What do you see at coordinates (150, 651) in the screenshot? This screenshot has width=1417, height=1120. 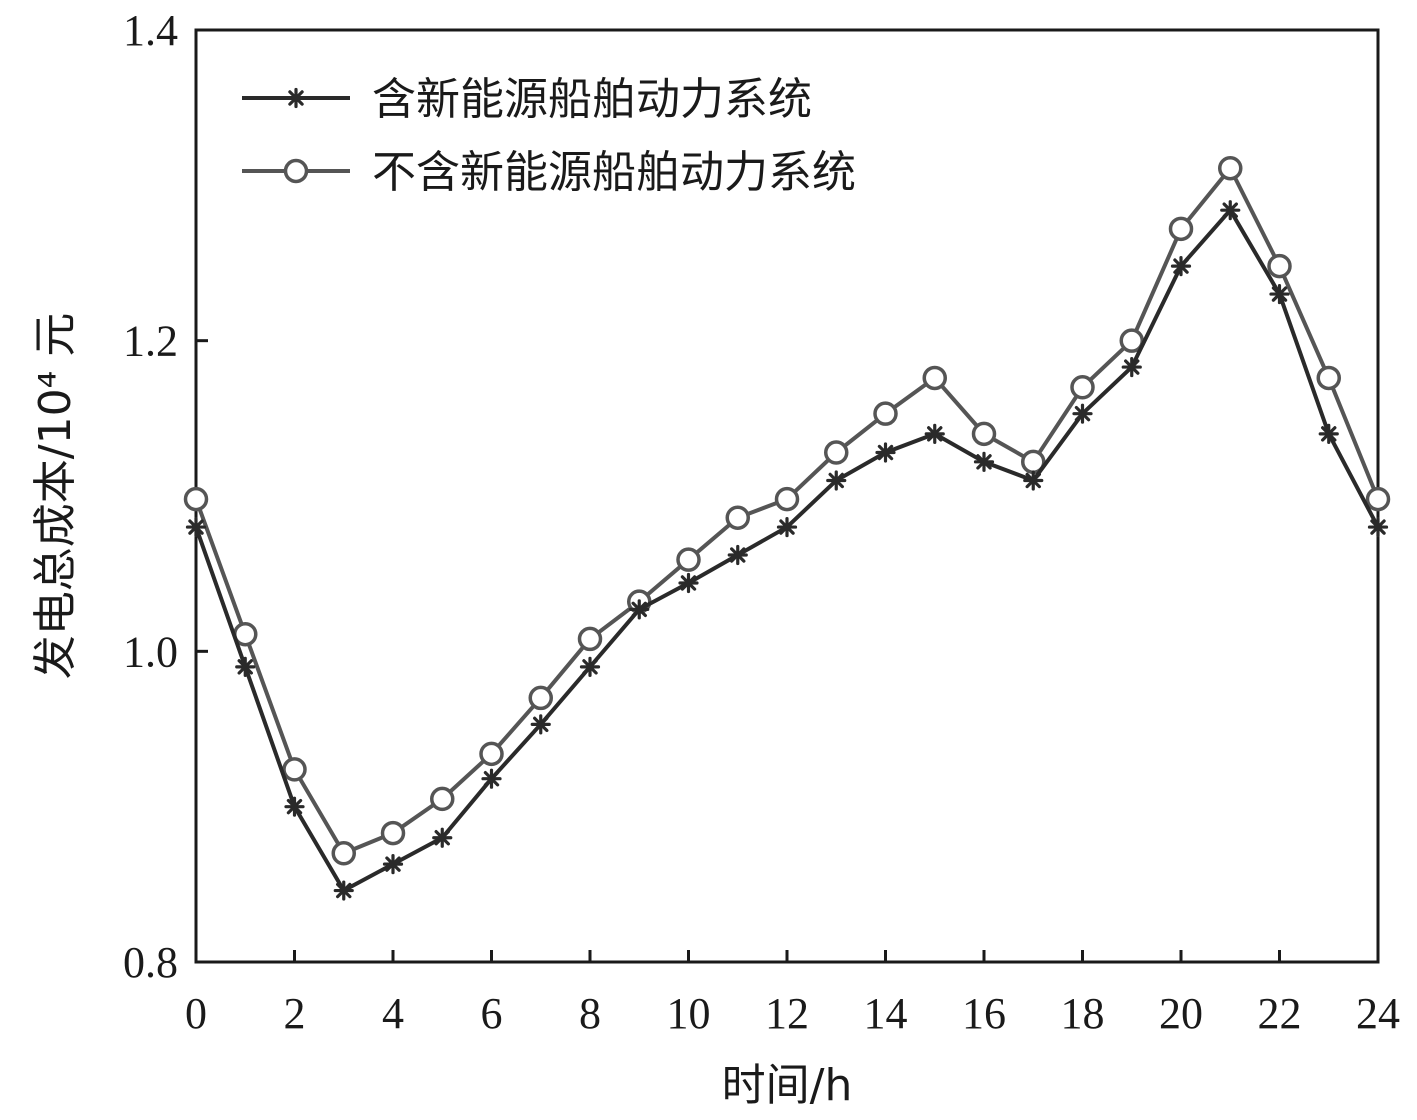 I see `y-tick-label: 1.0` at bounding box center [150, 651].